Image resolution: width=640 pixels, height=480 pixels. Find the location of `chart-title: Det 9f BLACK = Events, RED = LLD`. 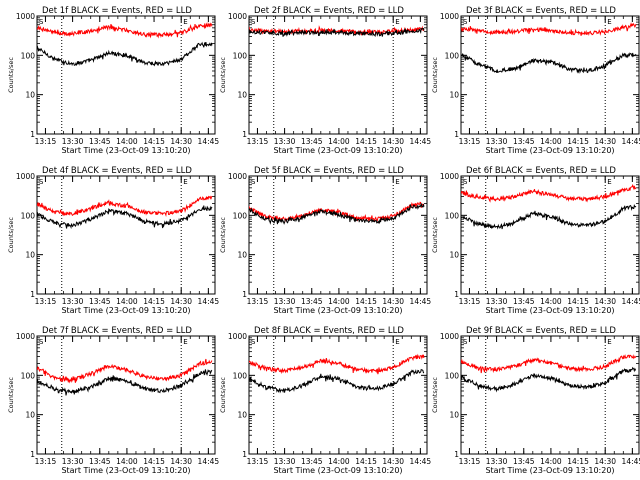

chart-title: Det 9f BLACK = Events, RED = LLD is located at coordinates (541, 331).